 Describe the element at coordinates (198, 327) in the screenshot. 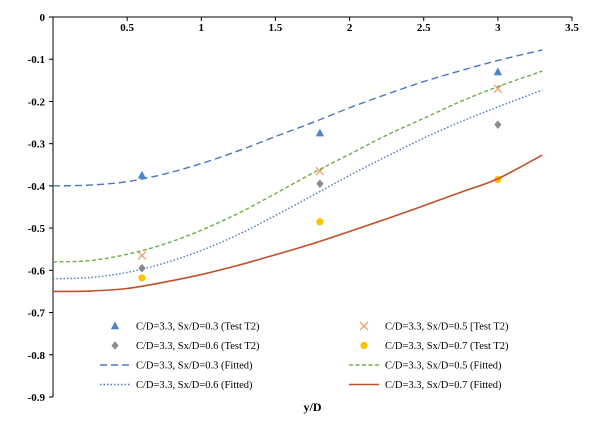

I see `legend-label: C/D=3.3, Sx/D=0.3 (Test T2)` at that location.